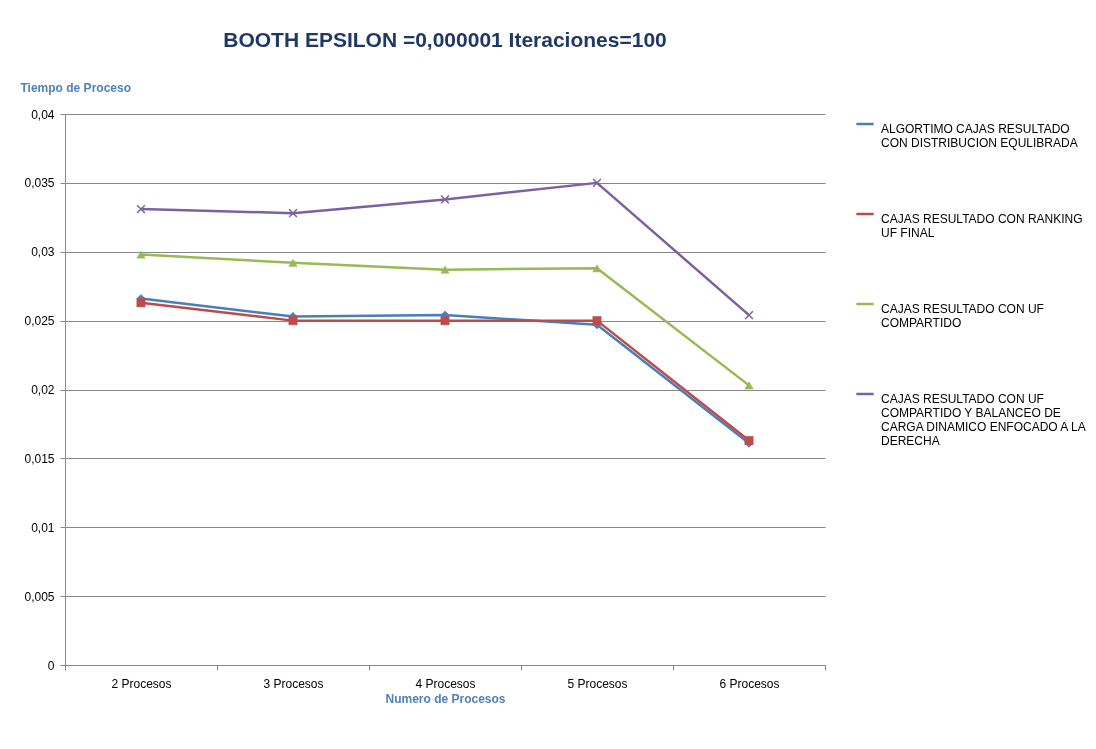 The height and width of the screenshot is (749, 1096). Describe the element at coordinates (983, 420) in the screenshot. I see `legend-label: CAJAS RESULTADO CON UF COMPARTIDO Y BALANCEO DE CARGA DINAMICO ENFOCADO A LA DERECHA` at that location.